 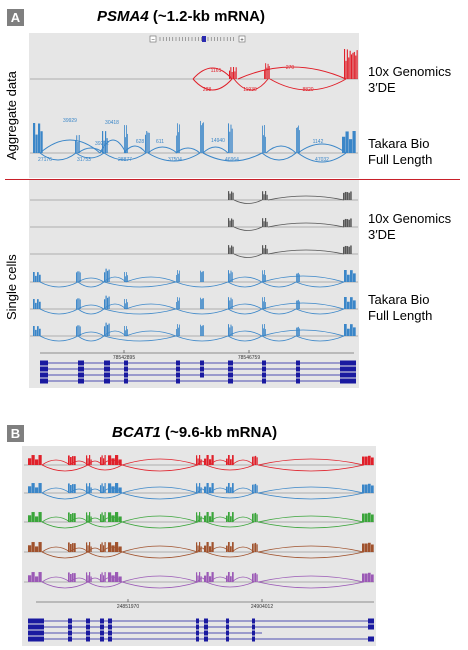 What do you see at coordinates (216, 71) in the screenshot?
I see `red-junction-count: 1161` at bounding box center [216, 71].